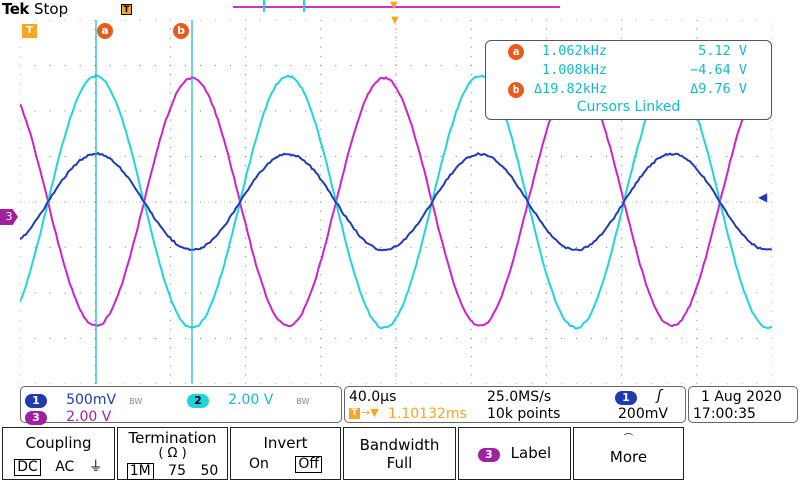 The image size is (800, 480). What do you see at coordinates (135, 401) in the screenshot?
I see `channel-1-bw-limit: BW` at bounding box center [135, 401].